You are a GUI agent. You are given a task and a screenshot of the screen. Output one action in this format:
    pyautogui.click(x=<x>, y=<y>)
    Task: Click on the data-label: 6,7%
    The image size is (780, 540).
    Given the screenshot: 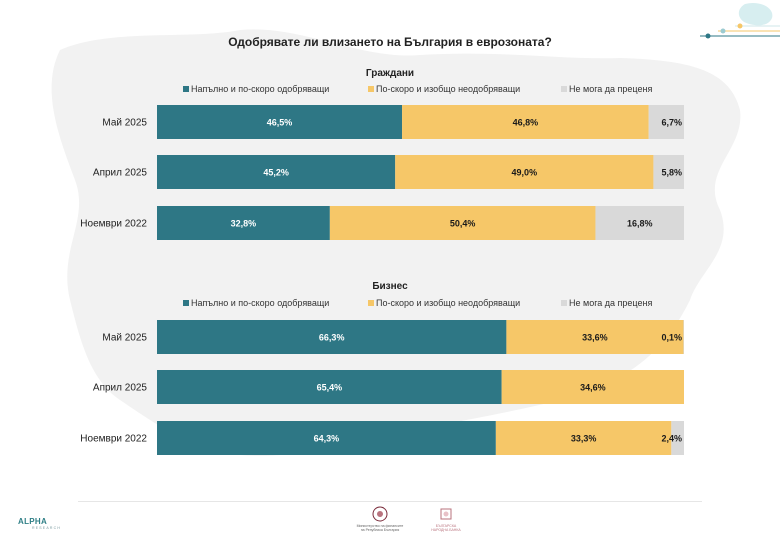 What is the action you would take?
    pyautogui.click(x=671, y=123)
    